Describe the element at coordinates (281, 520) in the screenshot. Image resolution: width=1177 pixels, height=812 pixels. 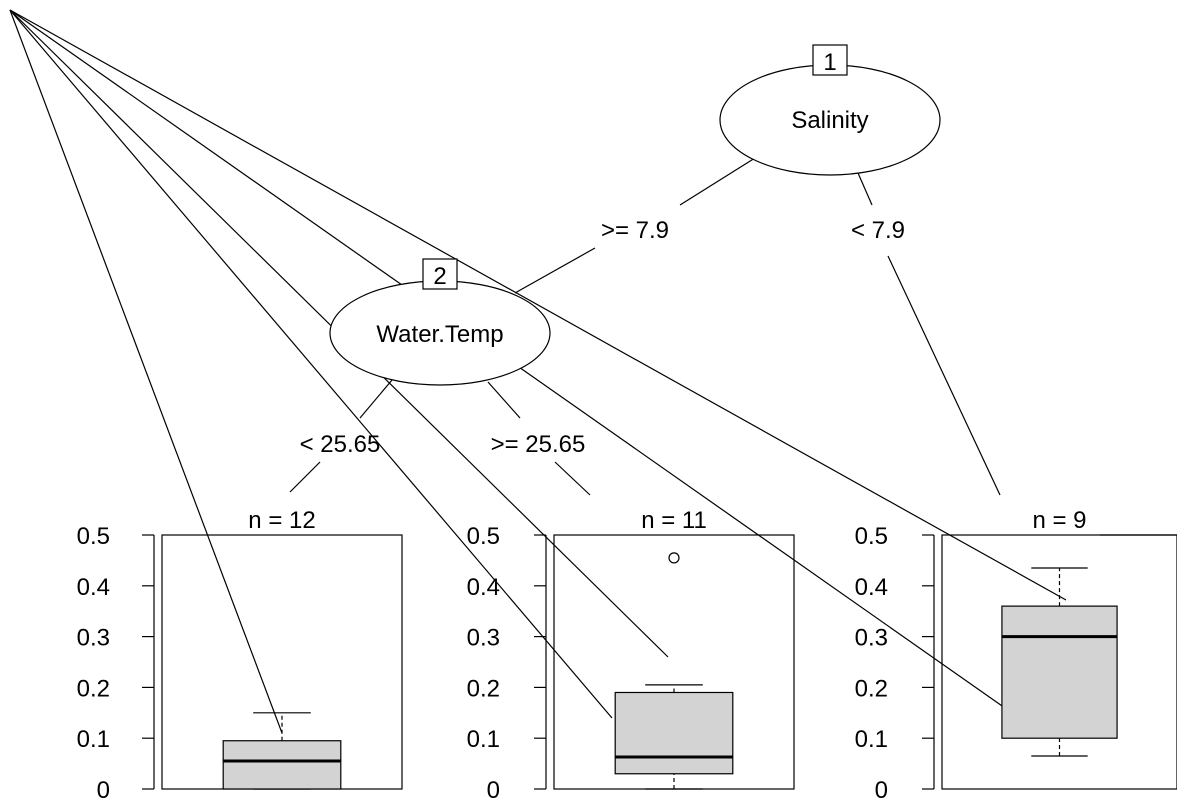
I see `panel-title: n = 12` at that location.